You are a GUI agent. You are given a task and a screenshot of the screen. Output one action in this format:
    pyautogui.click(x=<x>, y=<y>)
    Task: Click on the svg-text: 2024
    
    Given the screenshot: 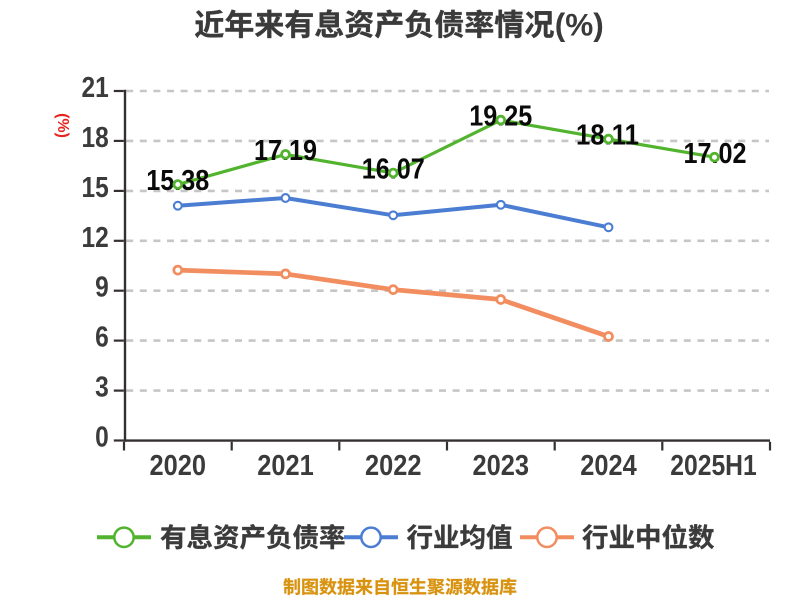 What is the action you would take?
    pyautogui.click(x=608, y=465)
    